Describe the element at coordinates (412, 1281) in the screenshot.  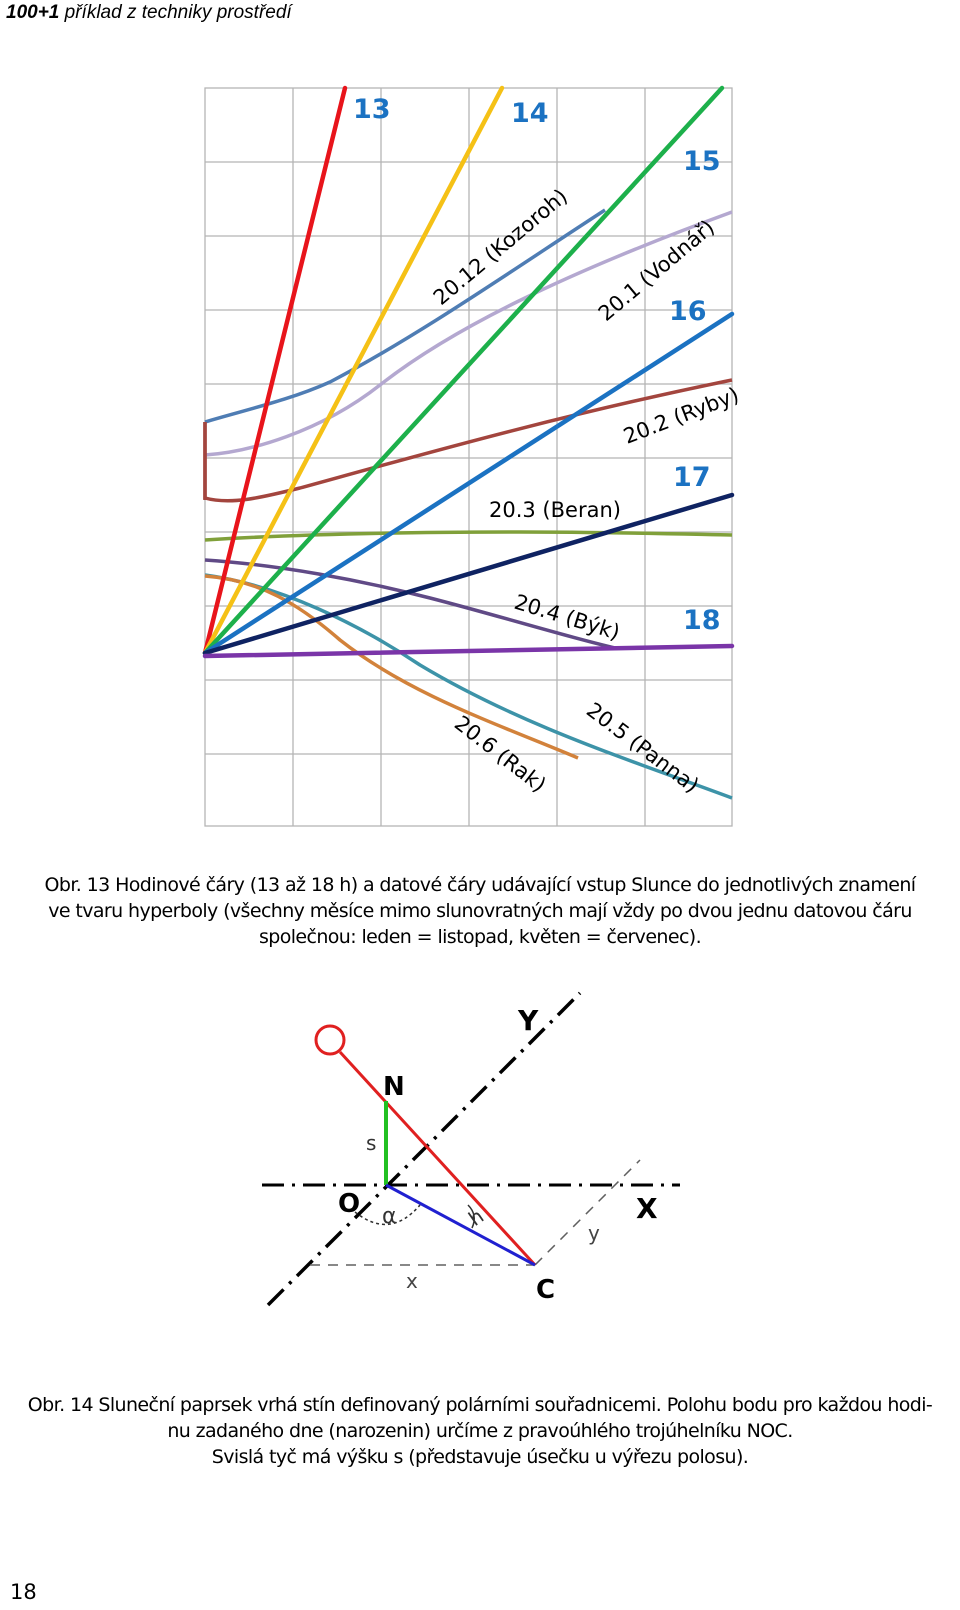
I see `label-x: x` at that location.